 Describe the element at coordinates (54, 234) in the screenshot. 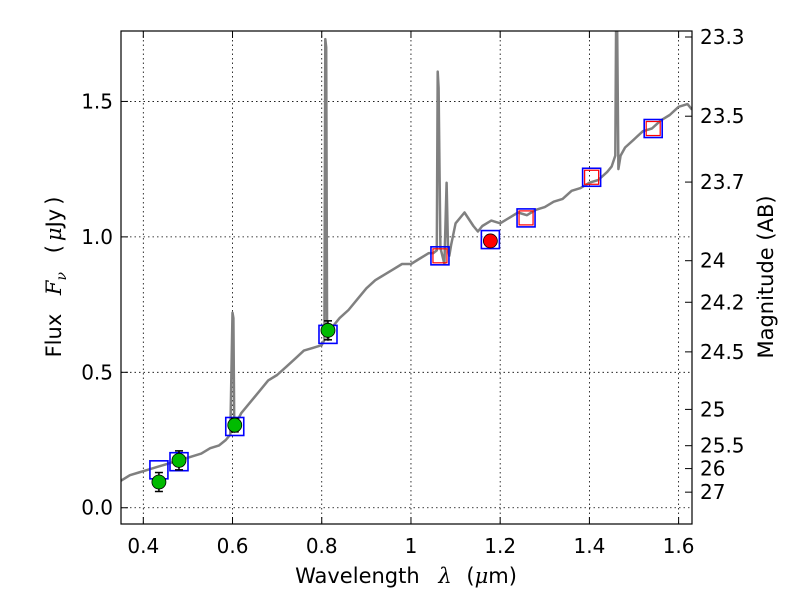

I see `y-axis-unit-prefix: μ` at that location.